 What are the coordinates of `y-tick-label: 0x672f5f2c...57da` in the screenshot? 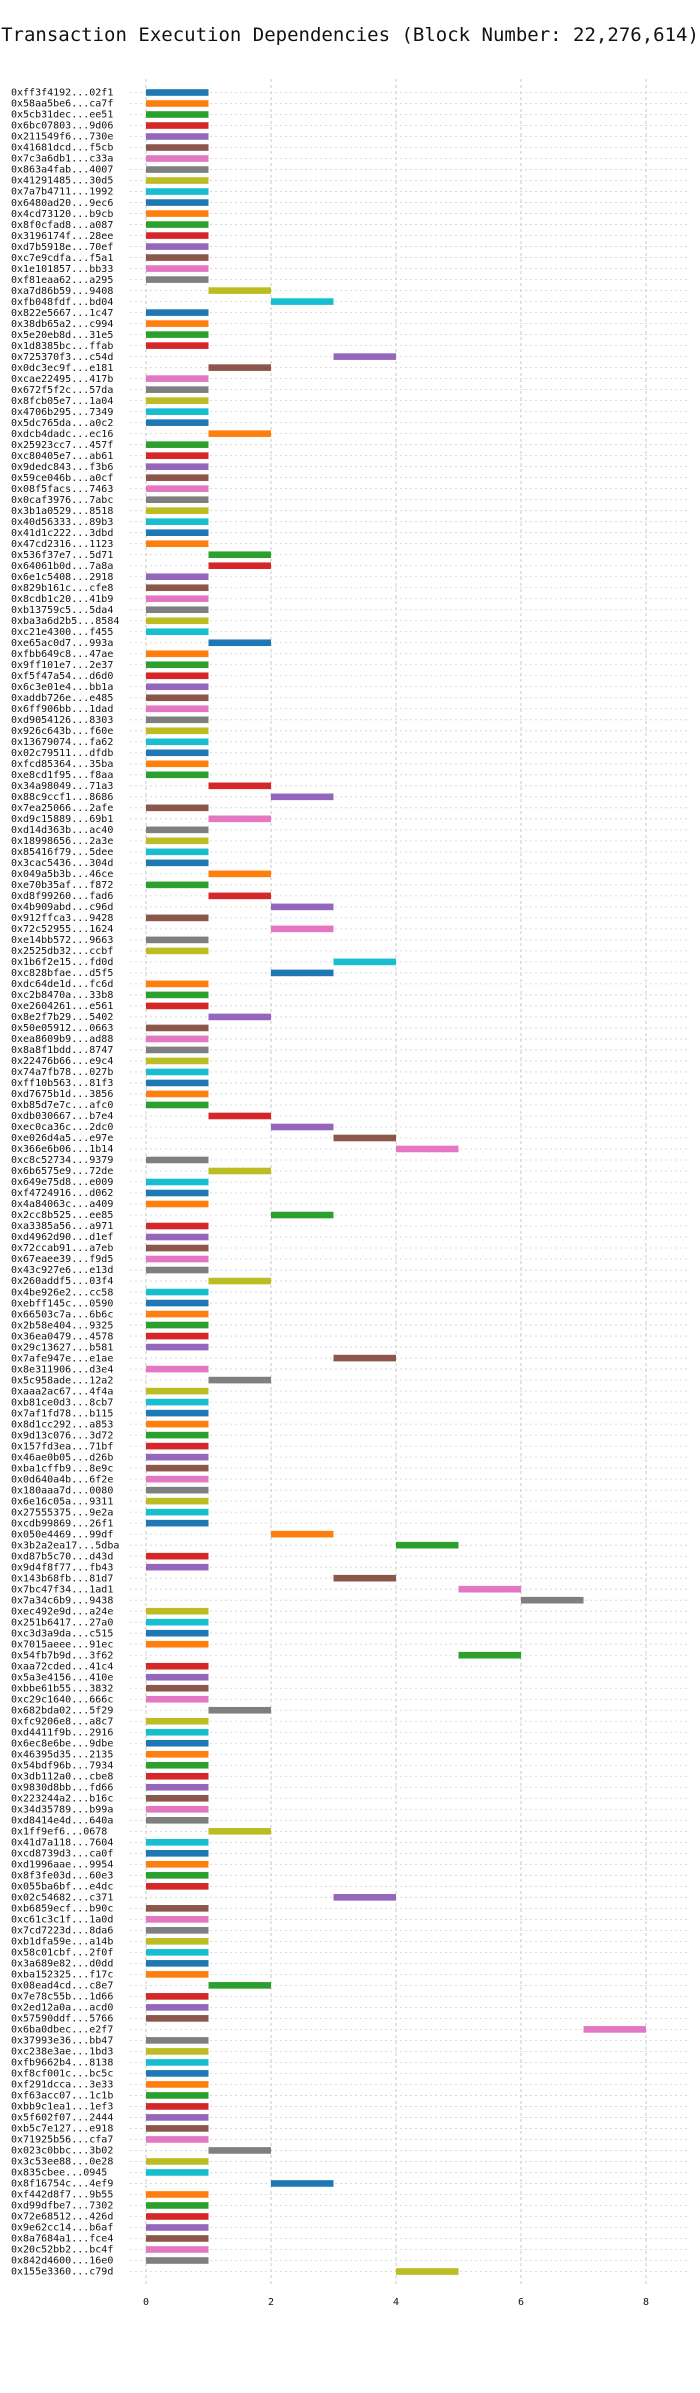 It's located at (62, 390).